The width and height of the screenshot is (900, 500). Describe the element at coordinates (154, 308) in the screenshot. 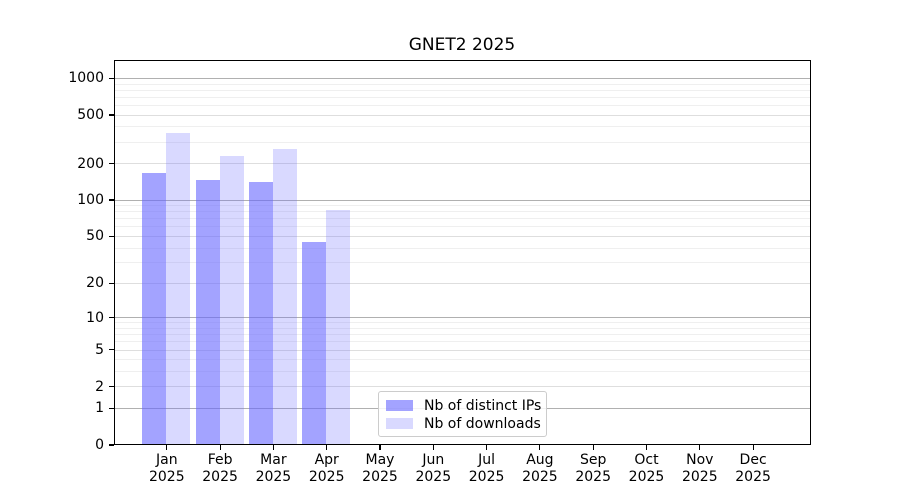

I see `bar-distinct-ips-jan` at that location.